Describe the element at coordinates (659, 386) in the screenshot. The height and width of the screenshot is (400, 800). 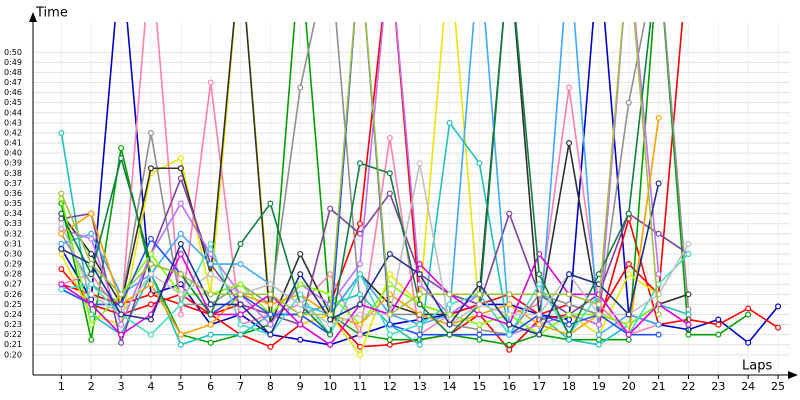
I see `x-tick-label: 21` at that location.